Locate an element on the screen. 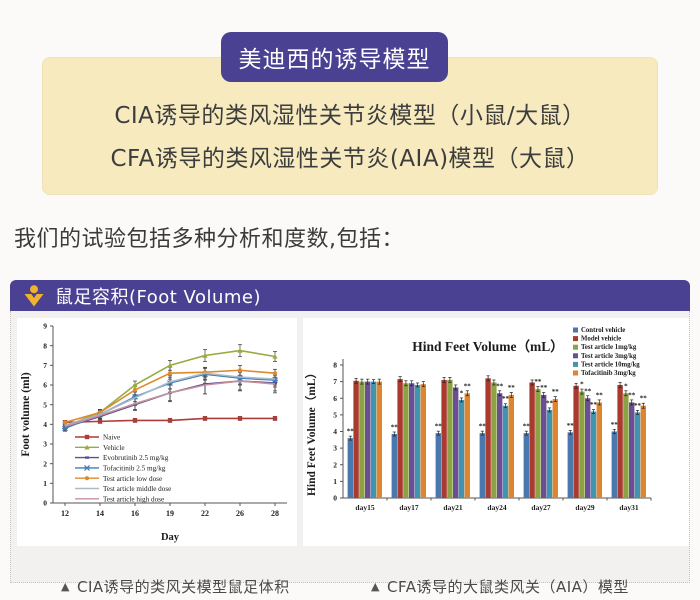  svg-text: Test article high dose is located at coordinates (133, 499).